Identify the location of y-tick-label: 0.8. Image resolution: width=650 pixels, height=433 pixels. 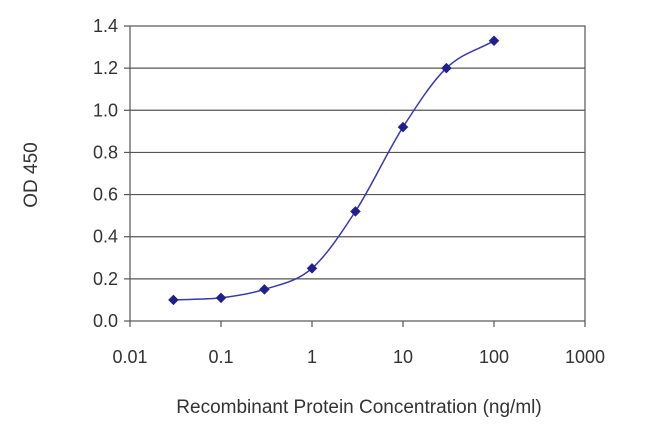
(105, 152).